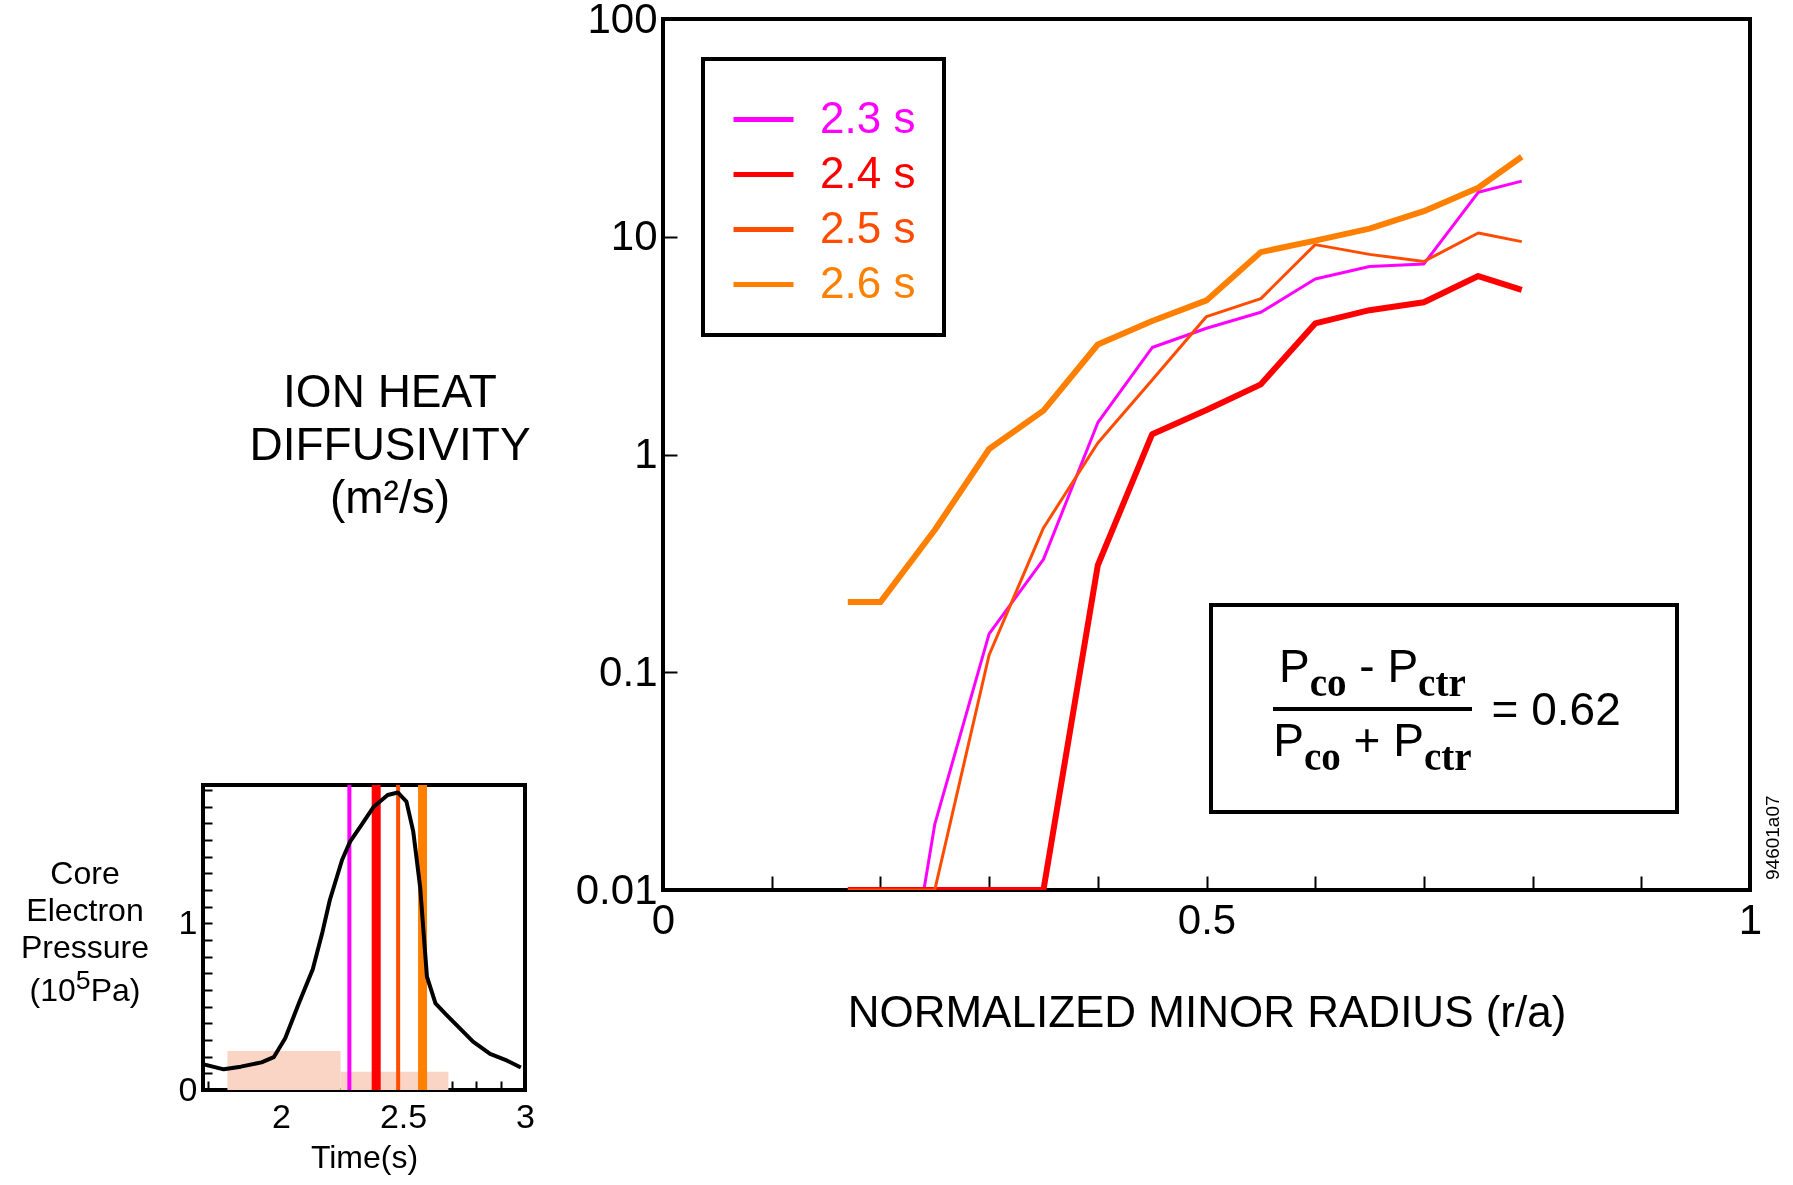  I want to click on annotation: P$_{co}$ - P$_{ctr}$, so click(1372, 674).